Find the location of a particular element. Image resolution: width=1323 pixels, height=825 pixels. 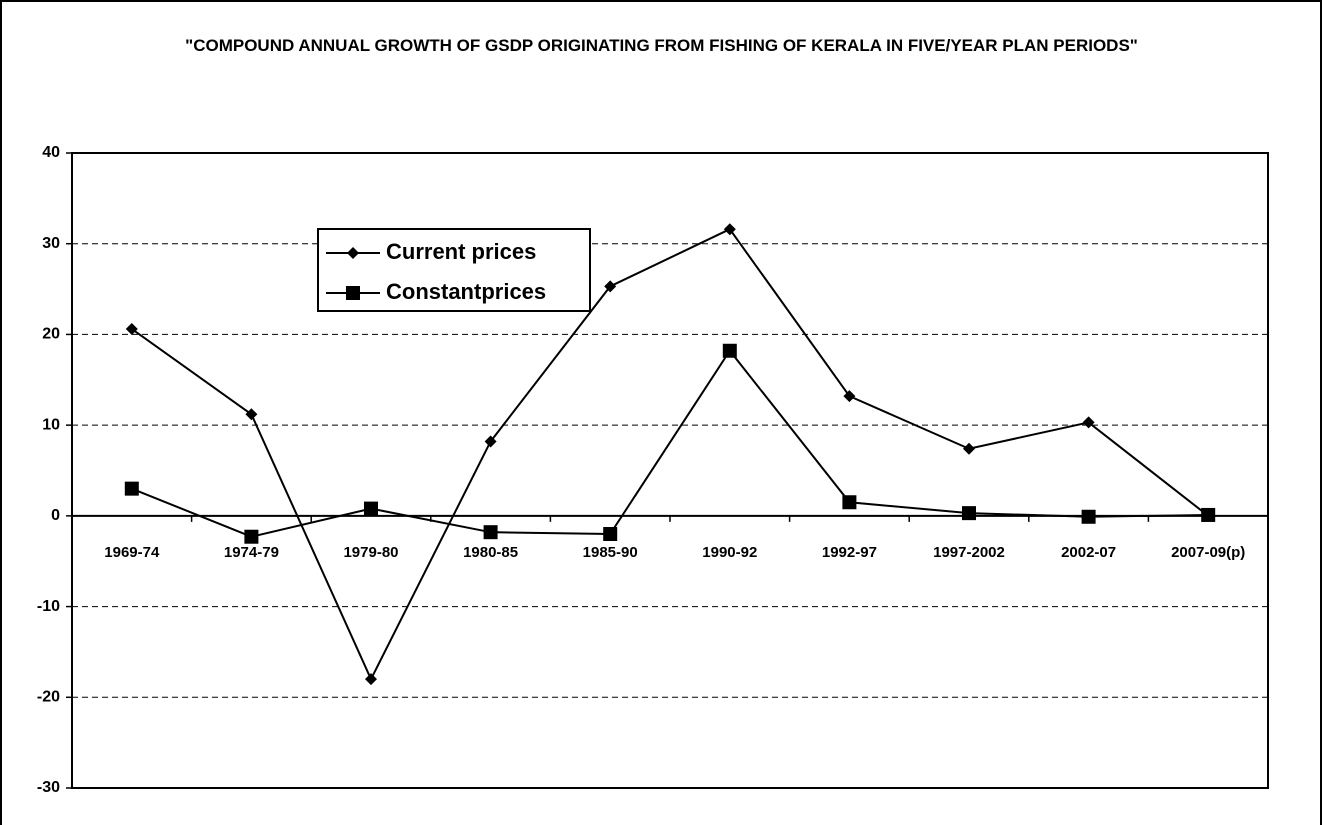

y-tick-label: 10 is located at coordinates (51, 424).